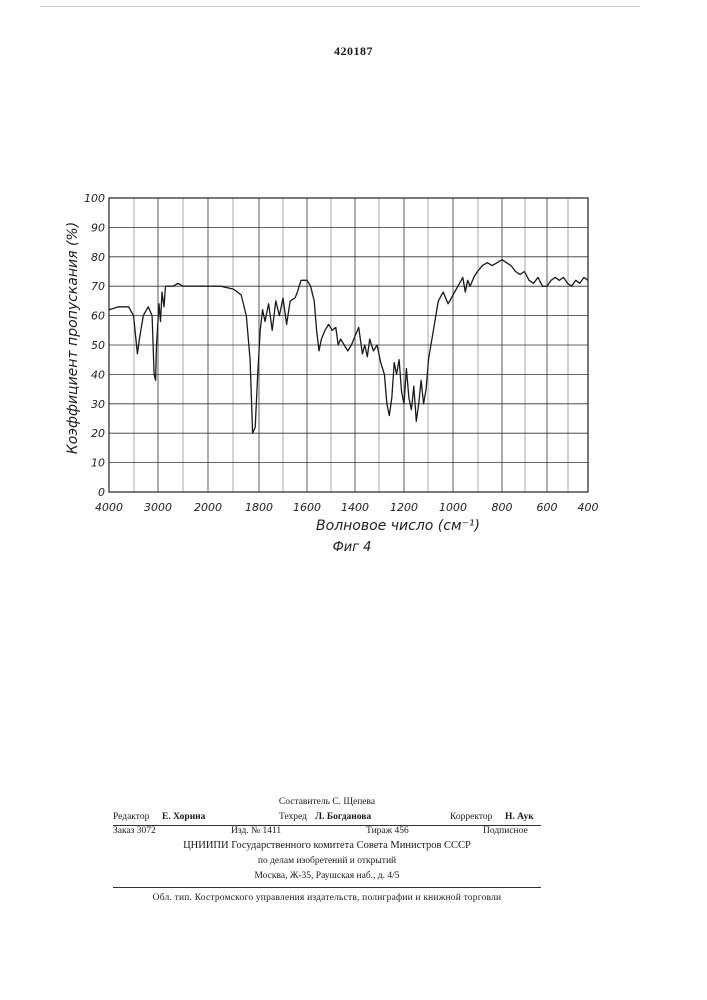  I want to click on y-axis-title: Коэффициент пропускания (%), so click(73, 338).